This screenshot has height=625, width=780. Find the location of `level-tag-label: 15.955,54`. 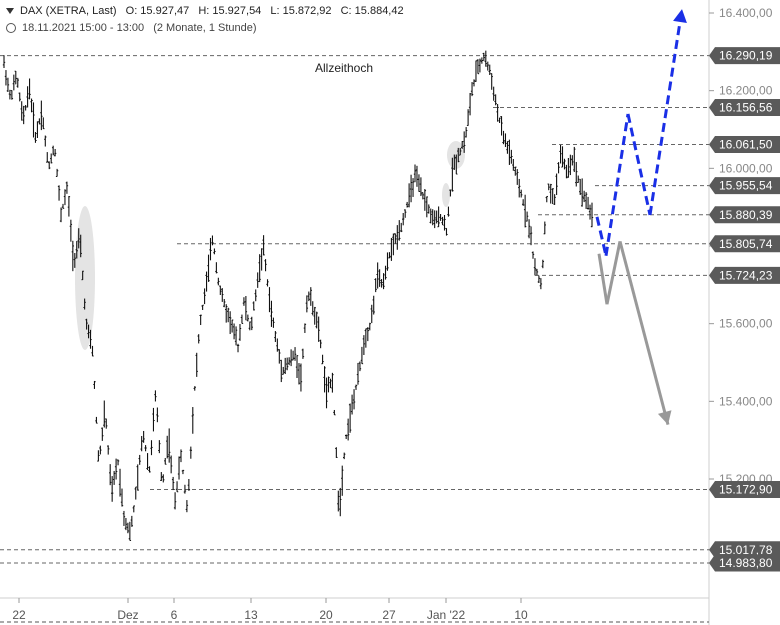

level-tag-label: 15.955,54 is located at coordinates (746, 186).